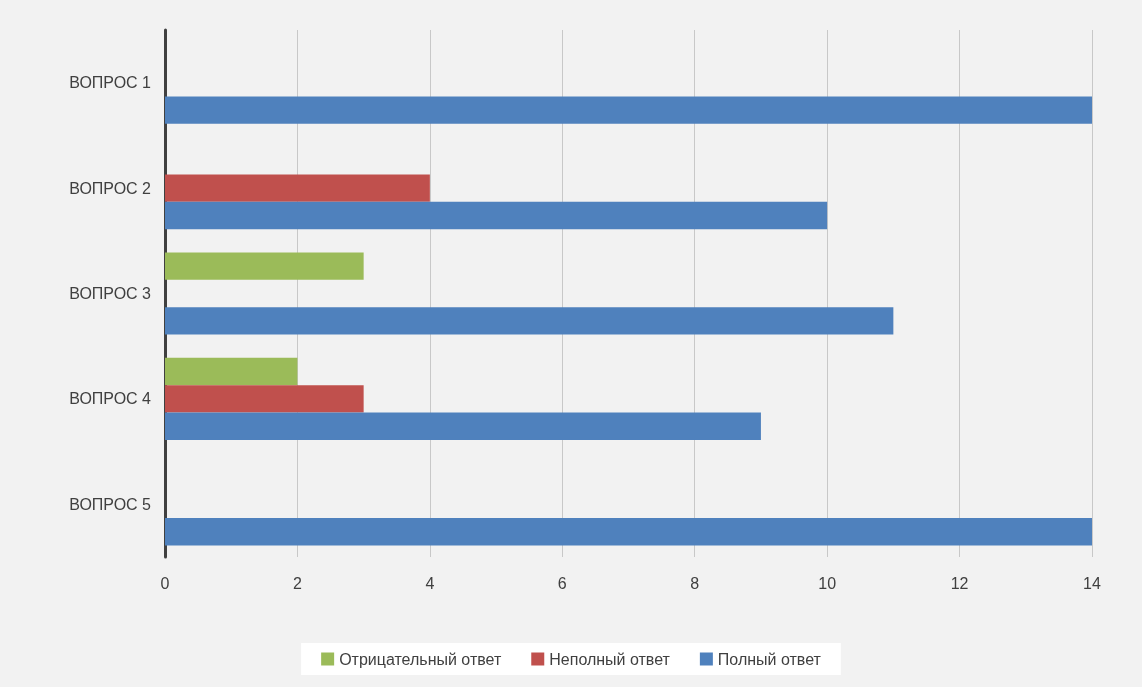 The image size is (1142, 687). What do you see at coordinates (297, 583) in the screenshot?
I see `x-tick-label: 2` at bounding box center [297, 583].